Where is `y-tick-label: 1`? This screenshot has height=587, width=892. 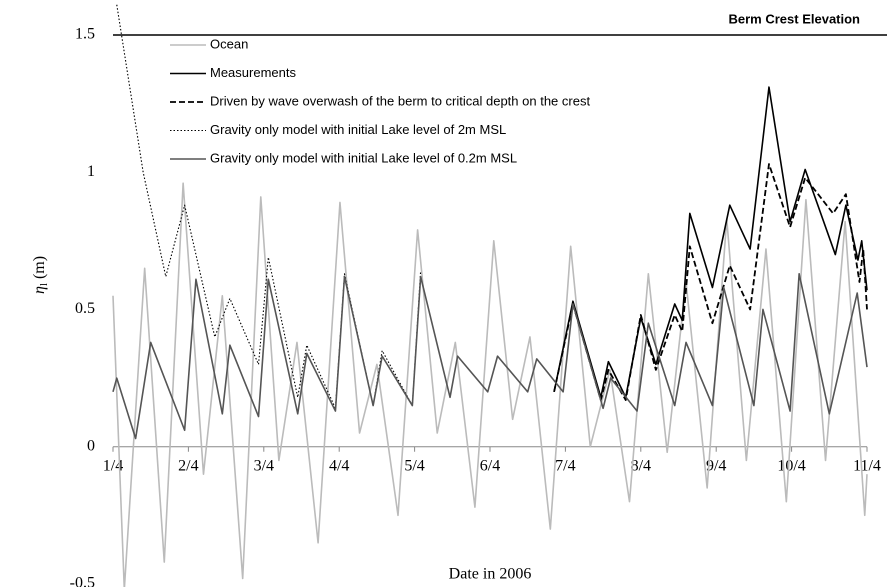 y-tick-label: 1 is located at coordinates (91, 171).